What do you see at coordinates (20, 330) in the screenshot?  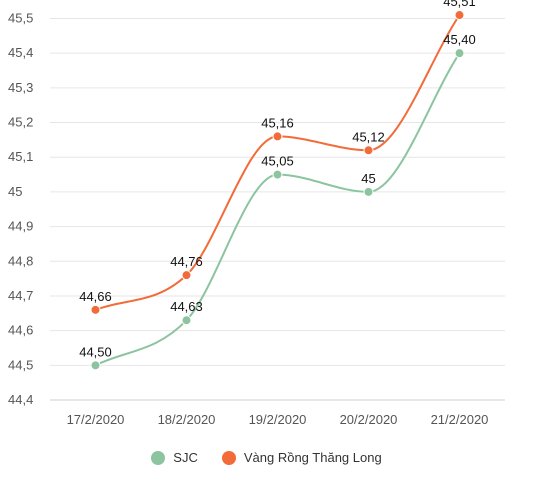 I see `y-tick-label: 44,6` at bounding box center [20, 330].